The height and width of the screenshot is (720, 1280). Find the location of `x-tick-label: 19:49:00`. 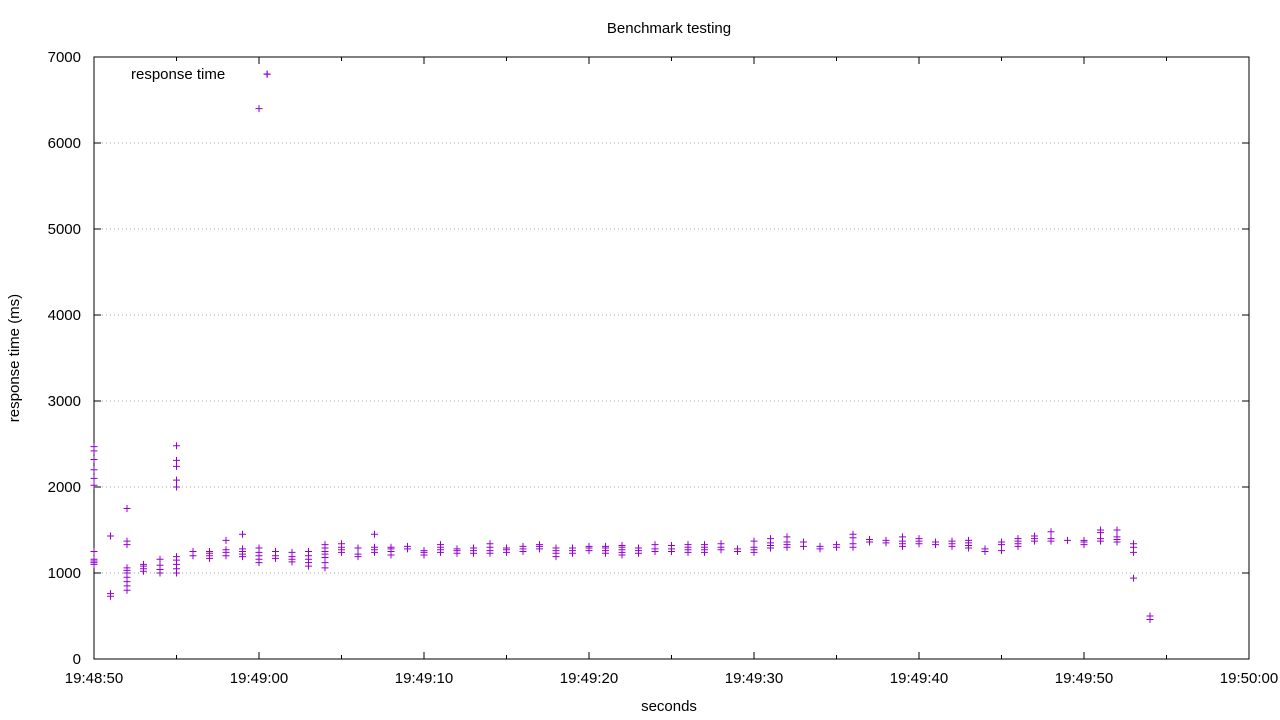

x-tick-label: 19:49:00 is located at coordinates (259, 678).